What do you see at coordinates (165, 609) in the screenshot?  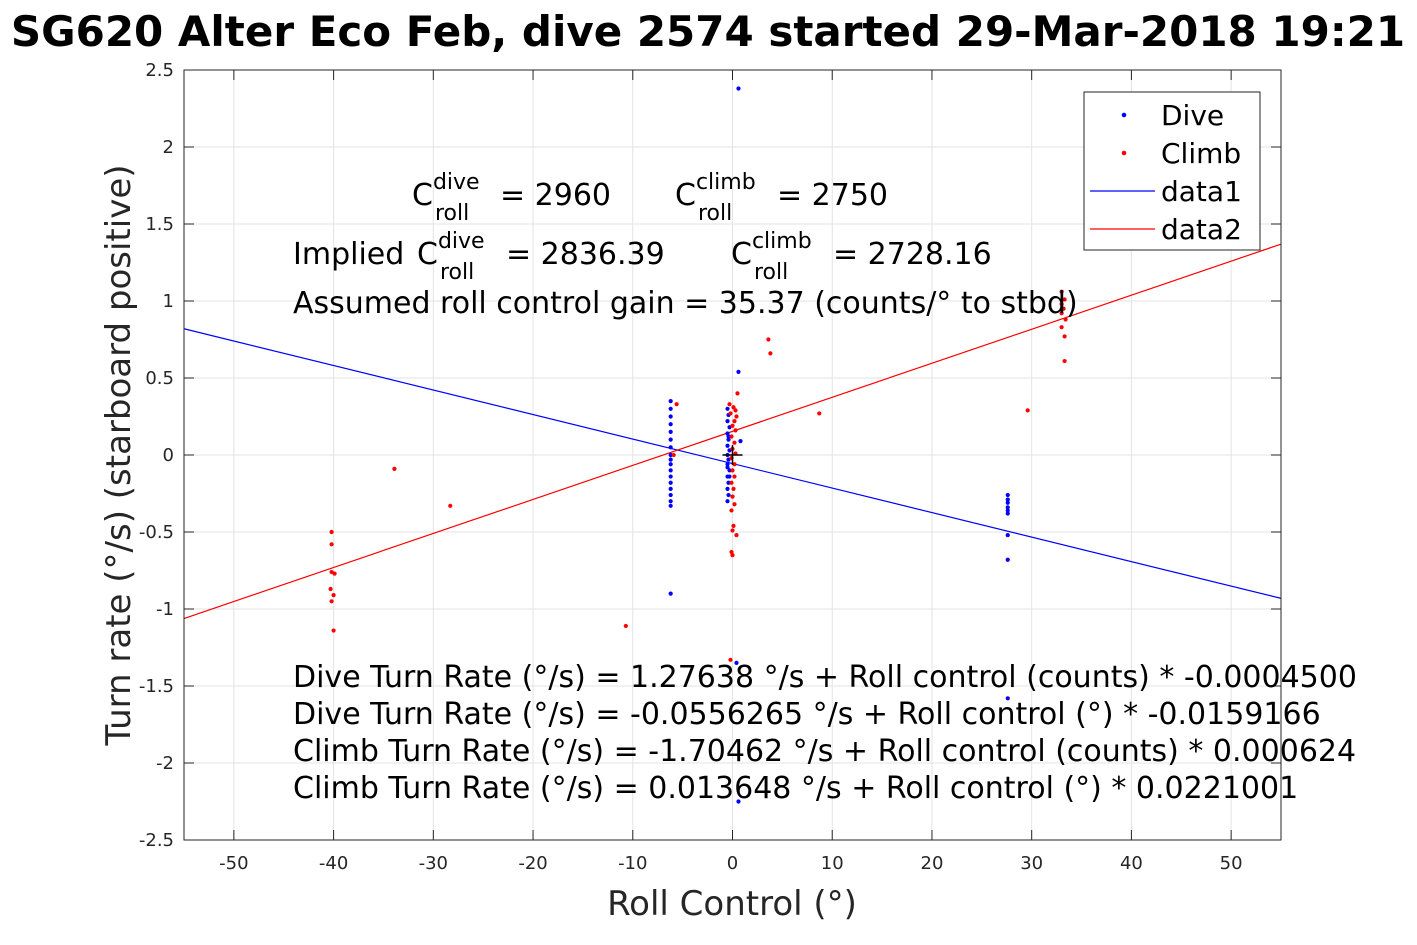 I see `y-tick-label: -1` at bounding box center [165, 609].